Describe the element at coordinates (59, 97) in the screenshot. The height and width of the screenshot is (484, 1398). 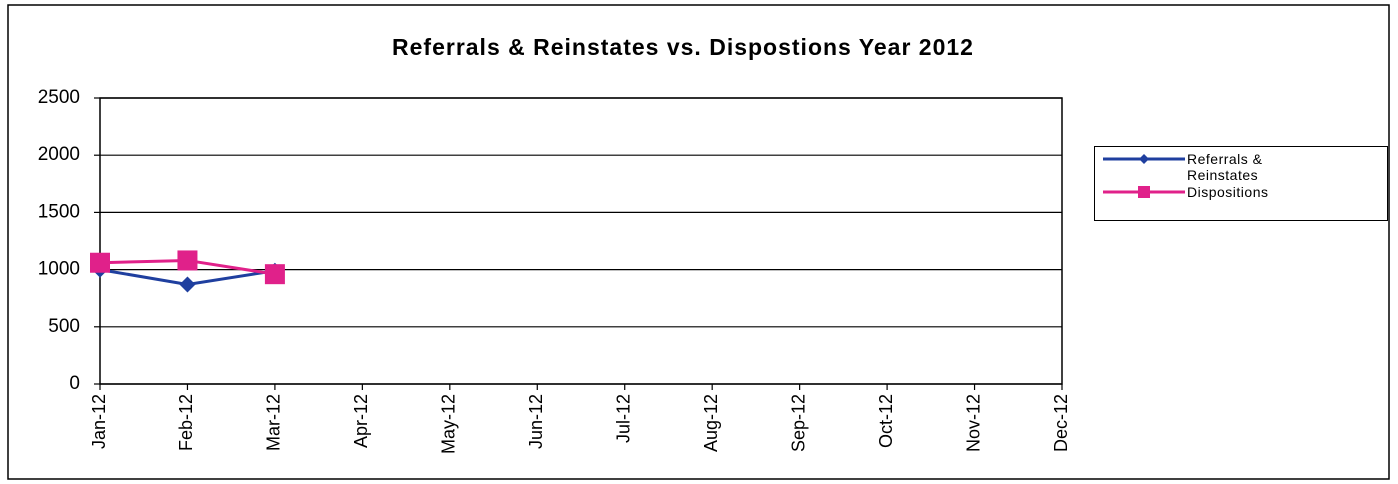
I see `y-tick-label: 2500` at that location.